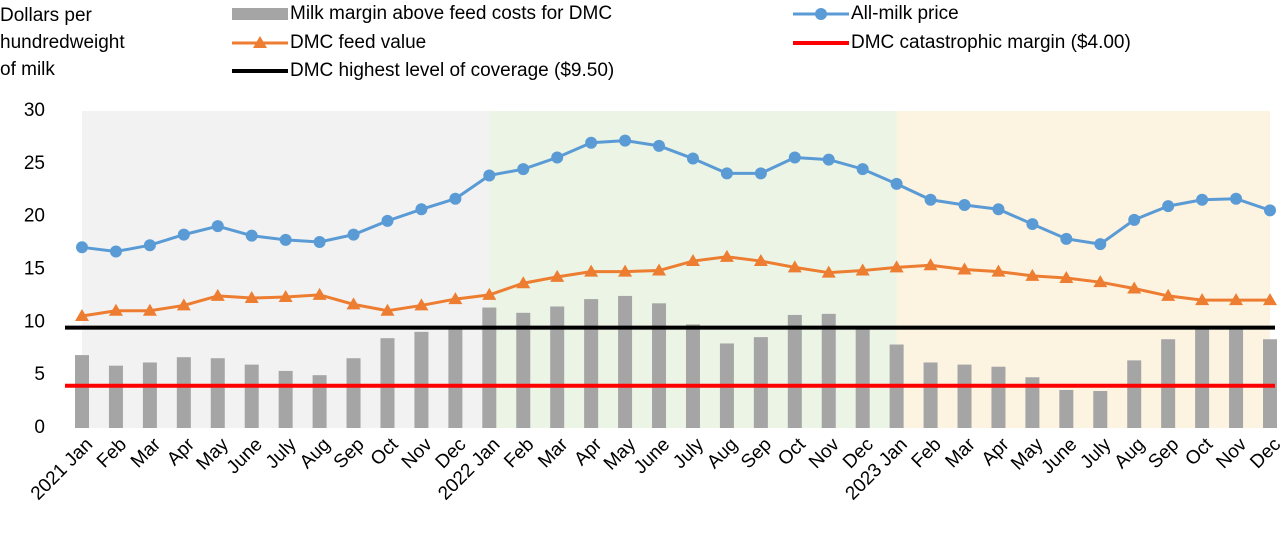 This screenshot has width=1286, height=540. I want to click on legend-label: Milk margin above feed costs for DMC, so click(451, 13).